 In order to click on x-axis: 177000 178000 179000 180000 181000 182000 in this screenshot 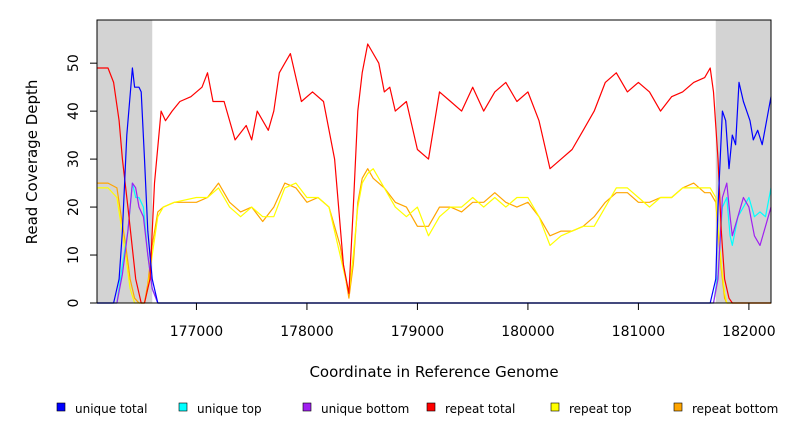, I will do `click(473, 321)`.